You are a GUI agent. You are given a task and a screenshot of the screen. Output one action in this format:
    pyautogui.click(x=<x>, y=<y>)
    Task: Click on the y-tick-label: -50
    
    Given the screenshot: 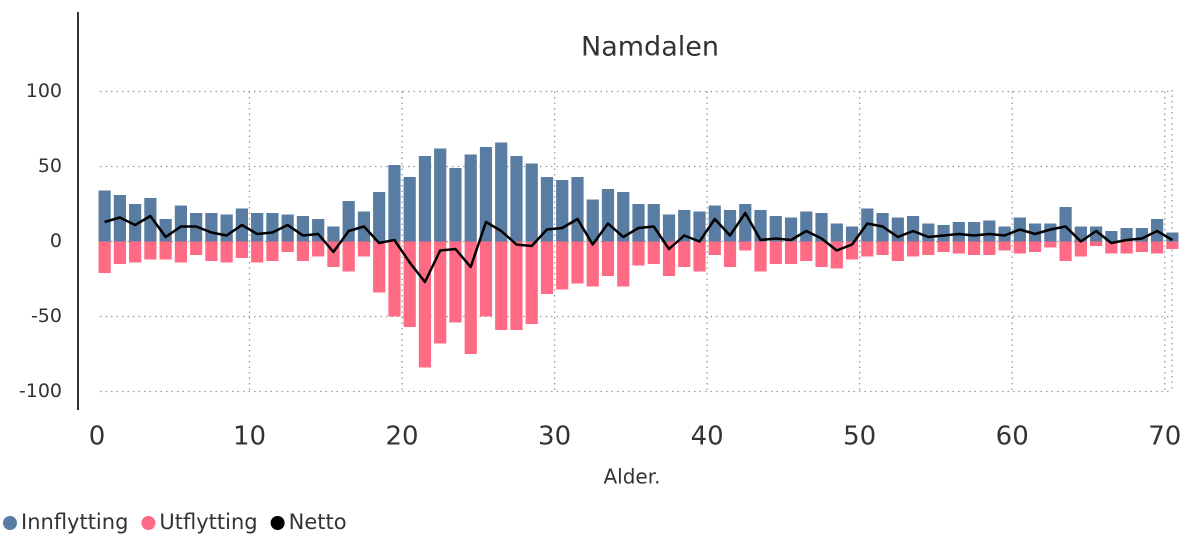 What is the action you would take?
    pyautogui.click(x=46, y=316)
    